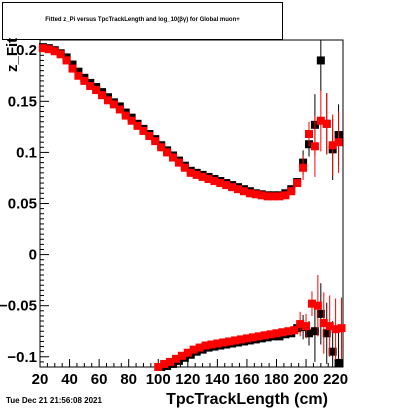 The image size is (400, 409). I want to click on x-tick-label: 120, so click(187, 379).